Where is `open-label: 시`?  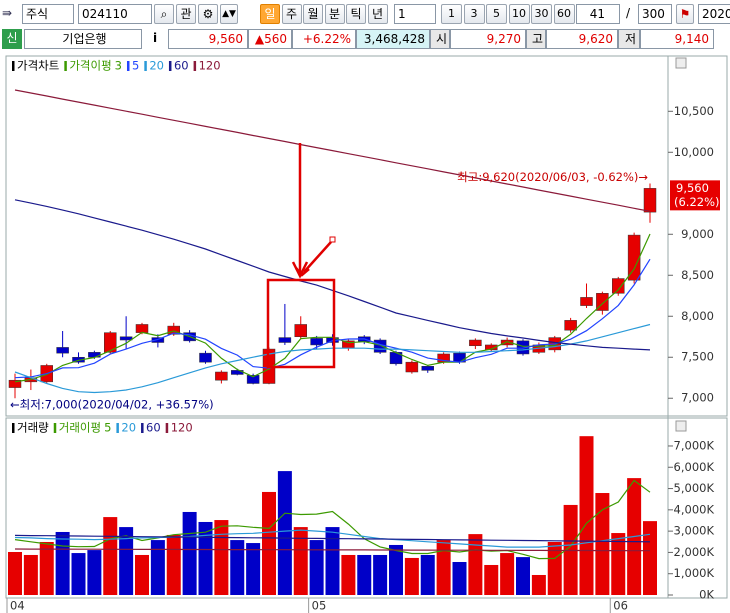
open-label: 시 is located at coordinates (440, 39).